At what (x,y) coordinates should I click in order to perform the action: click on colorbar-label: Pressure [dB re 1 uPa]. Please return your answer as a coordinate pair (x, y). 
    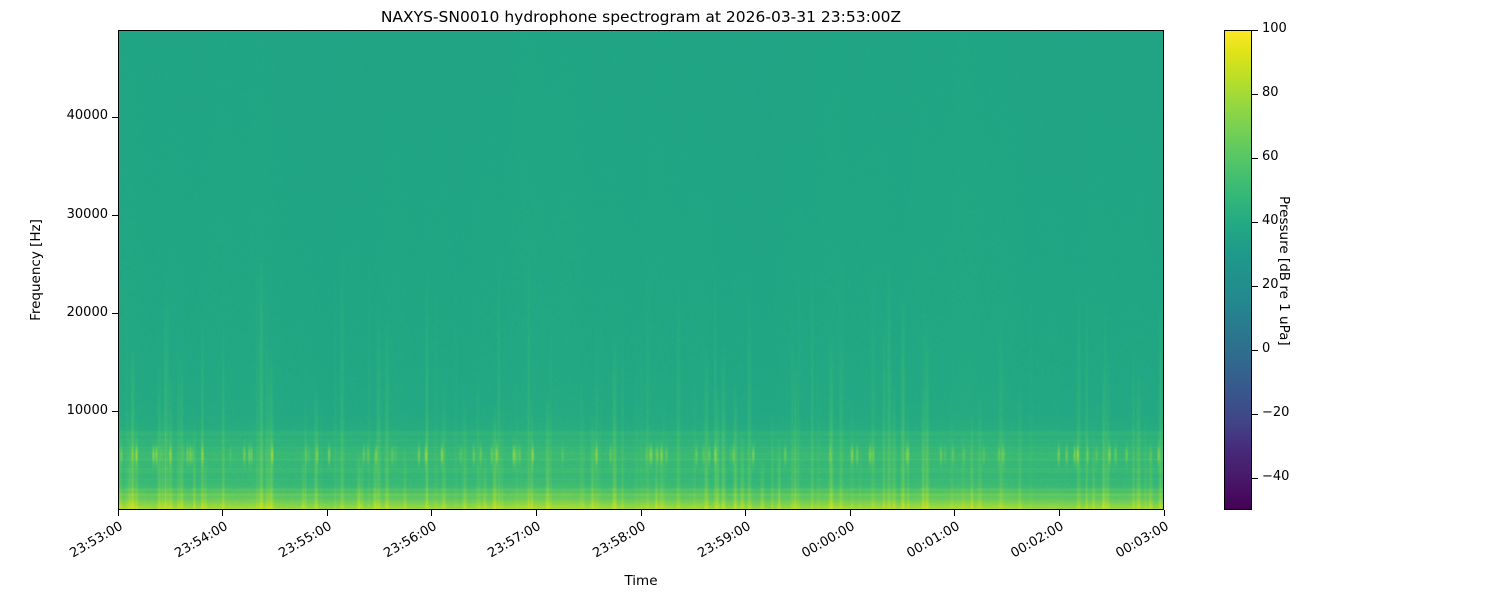
    Looking at the image, I should click on (1284, 271).